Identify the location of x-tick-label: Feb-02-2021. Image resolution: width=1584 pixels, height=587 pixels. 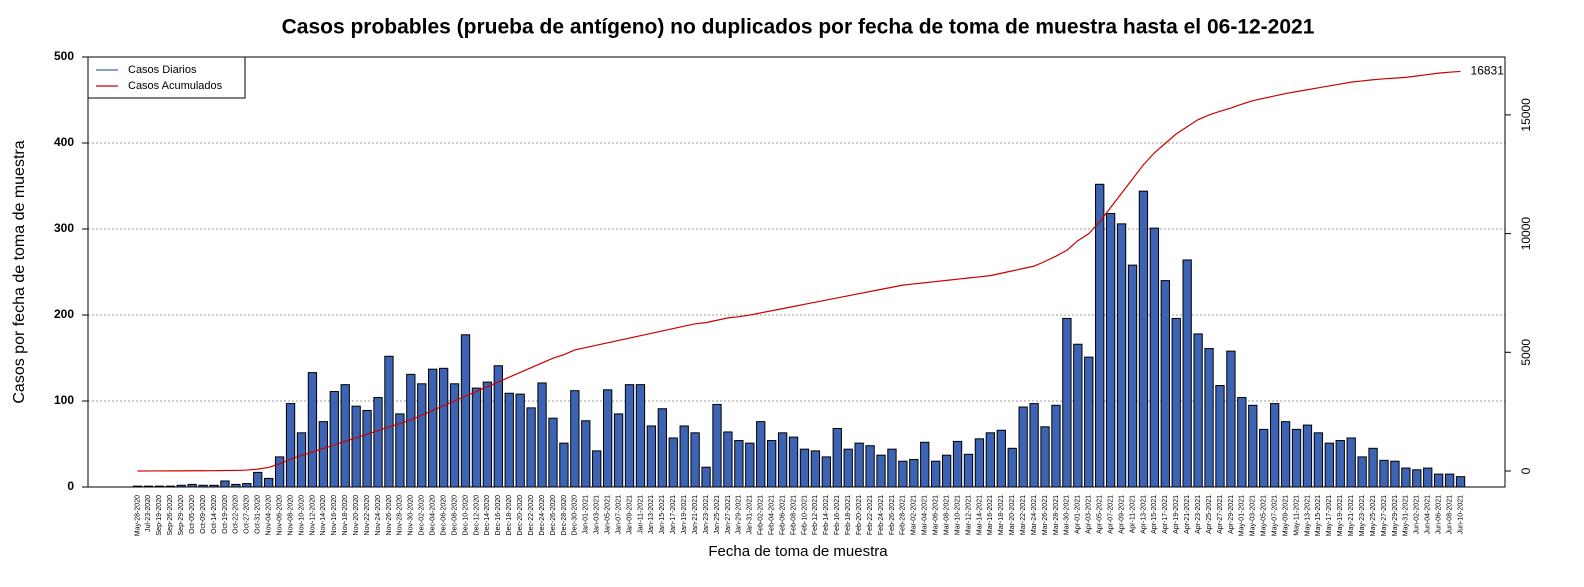
(761, 515).